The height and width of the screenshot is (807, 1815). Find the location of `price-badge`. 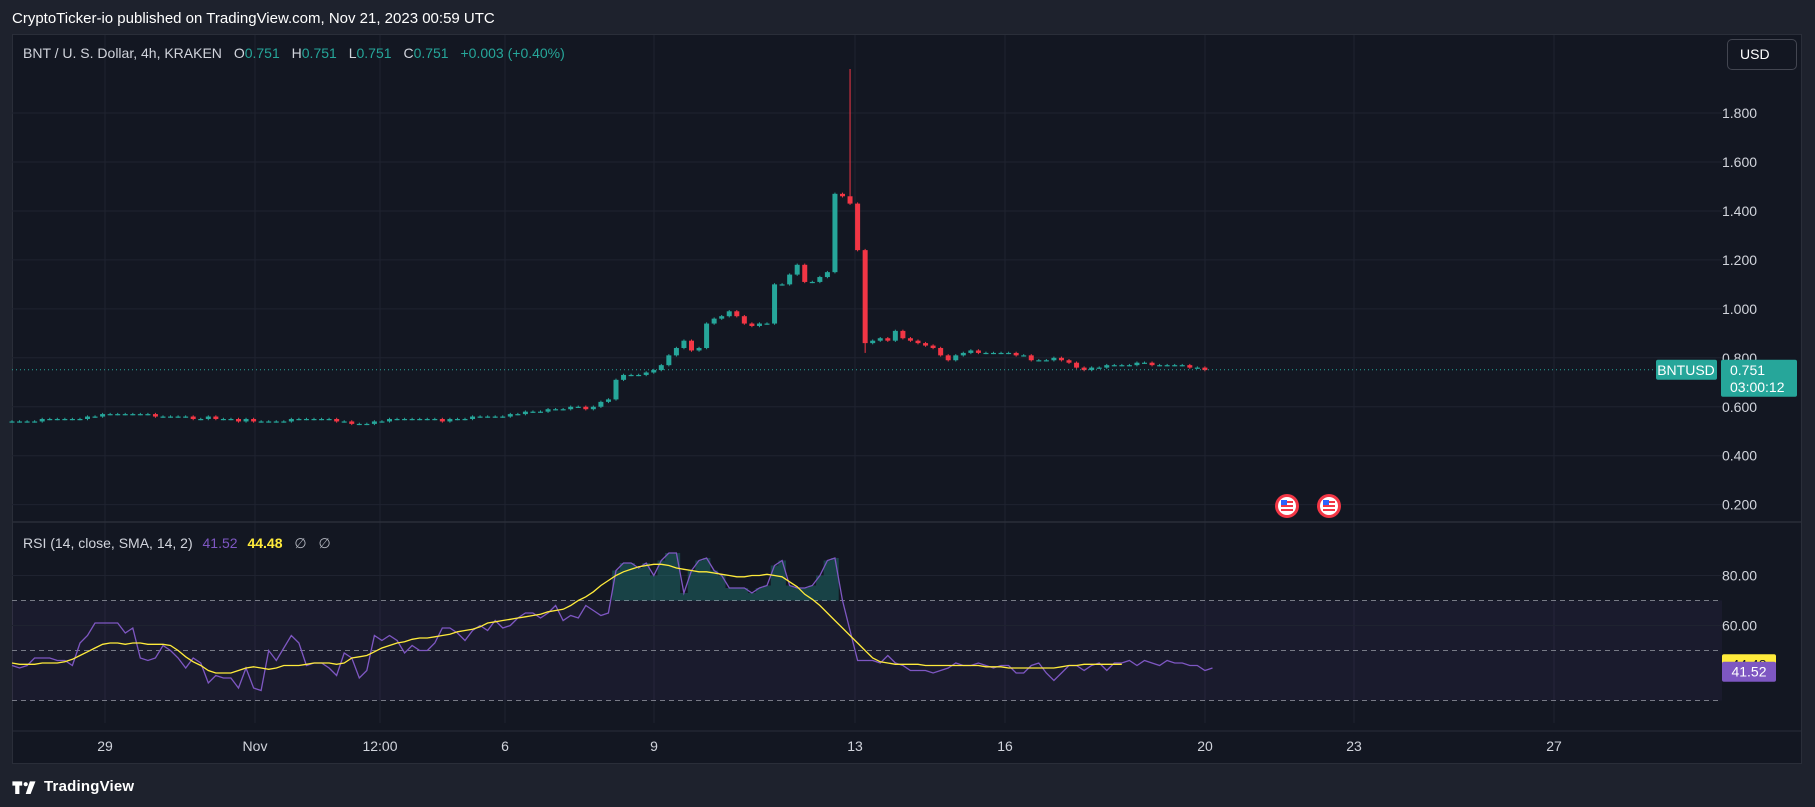

price-badge is located at coordinates (1759, 378).